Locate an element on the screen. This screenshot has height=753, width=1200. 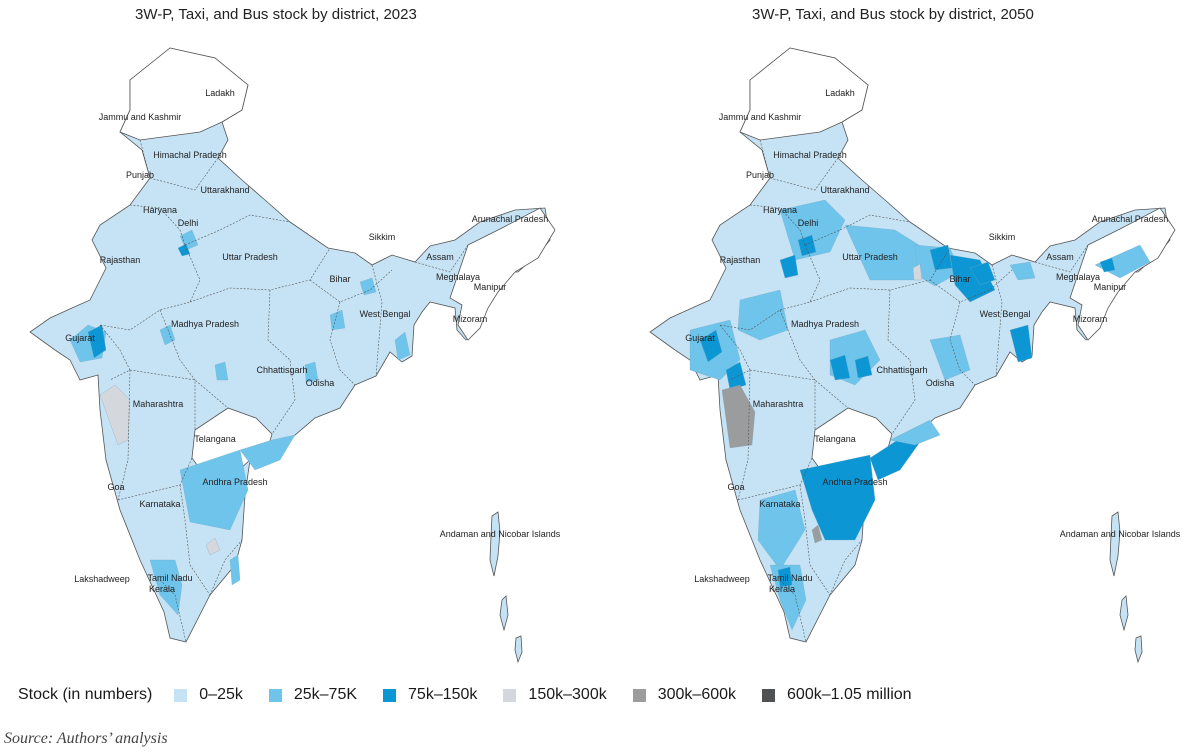
legend-label: 150k–300k is located at coordinates (567, 694).